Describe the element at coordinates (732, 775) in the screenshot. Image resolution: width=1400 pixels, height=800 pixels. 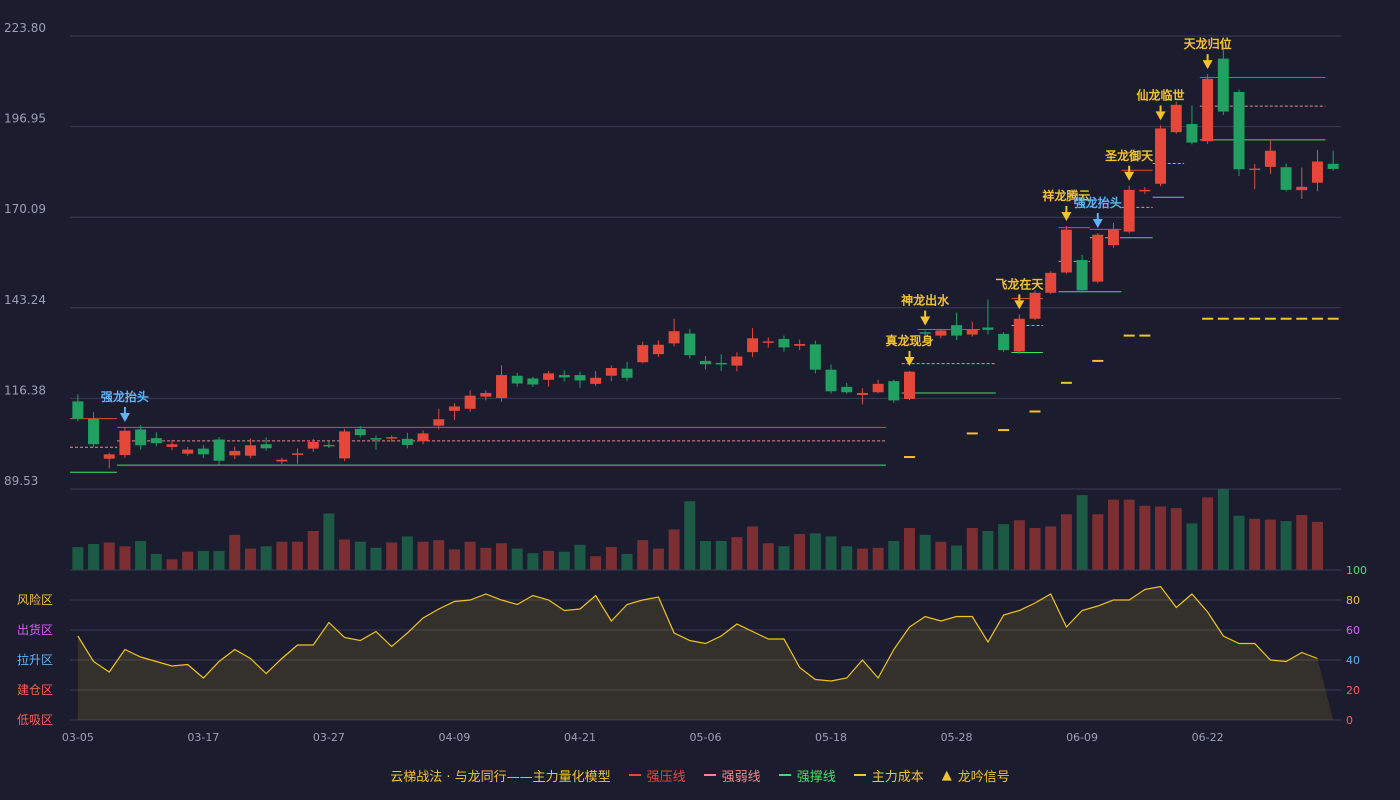
I see `legend-weak: 强弱线` at that location.